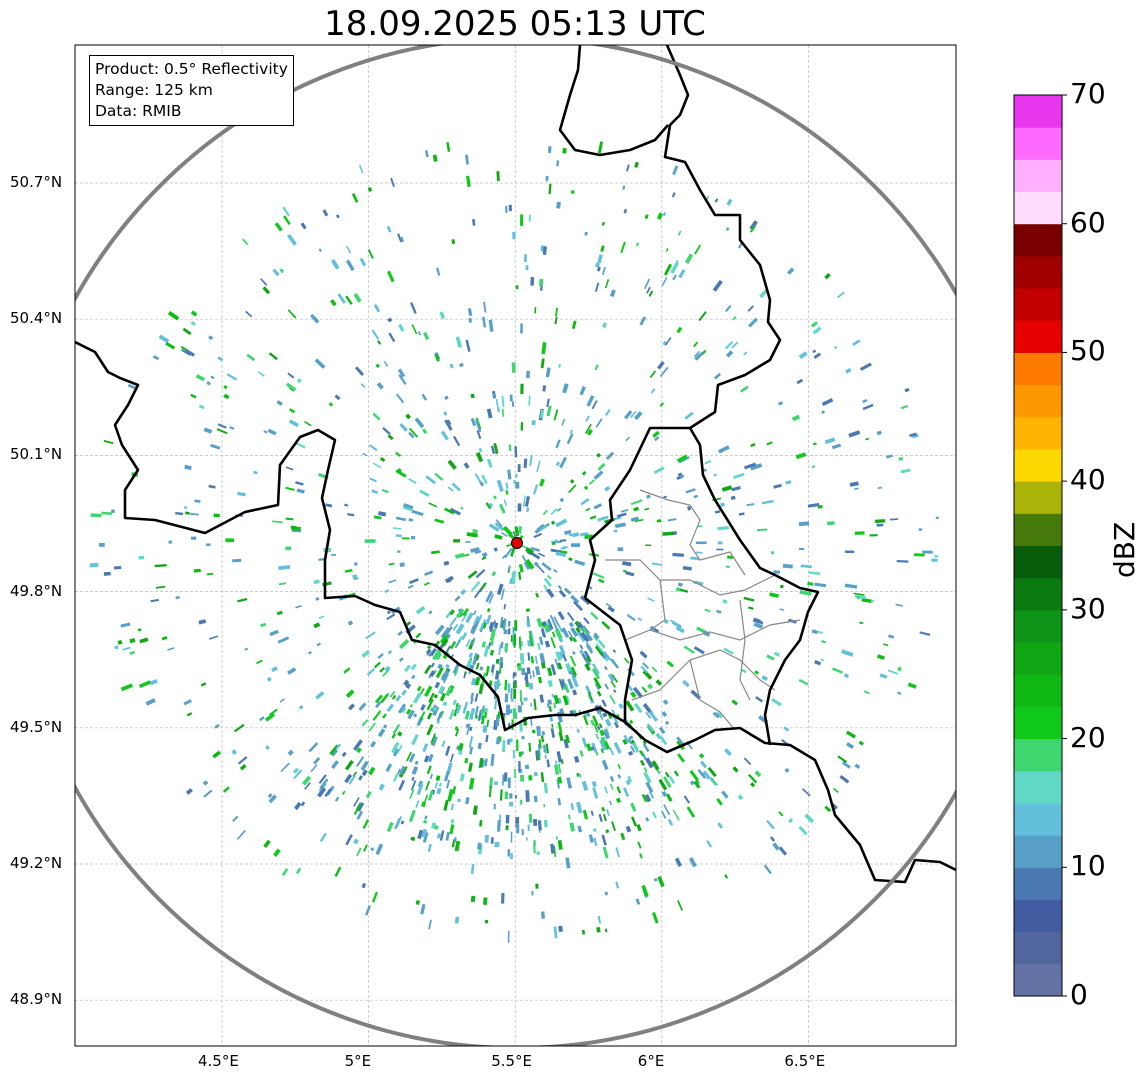 The image size is (1148, 1081). Describe the element at coordinates (1088, 222) in the screenshot. I see `colorbar-tick-label: 60` at that location.